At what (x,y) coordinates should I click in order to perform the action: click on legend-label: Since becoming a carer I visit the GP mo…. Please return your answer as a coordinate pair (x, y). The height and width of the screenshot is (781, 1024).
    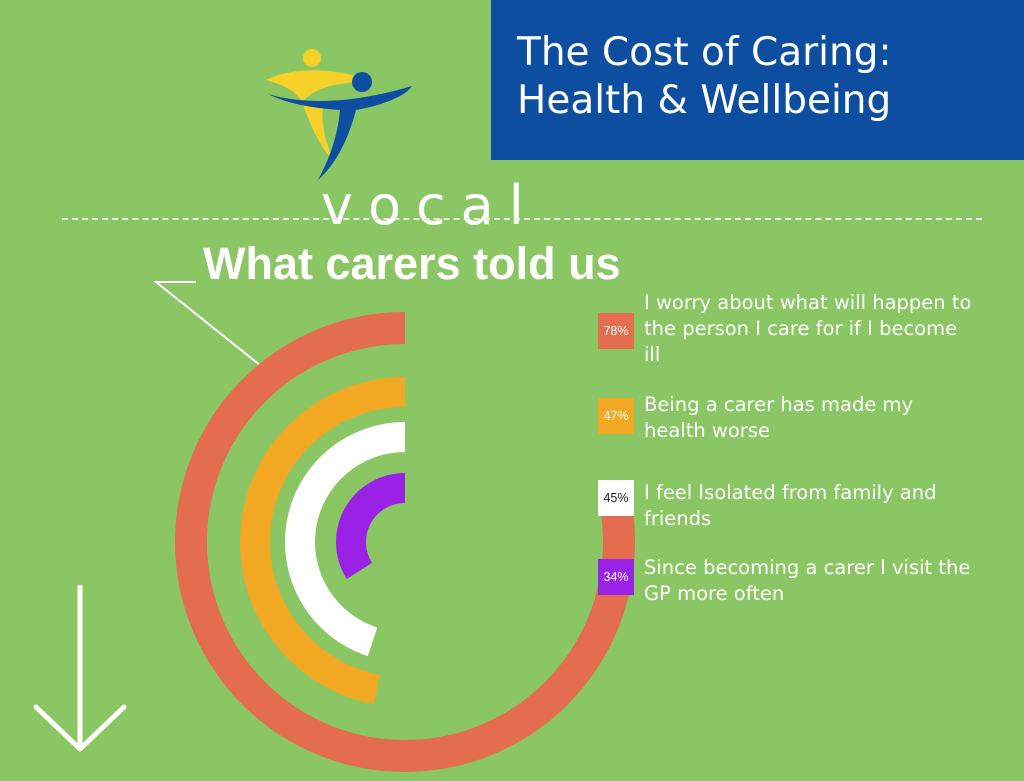
    Looking at the image, I should click on (807, 580).